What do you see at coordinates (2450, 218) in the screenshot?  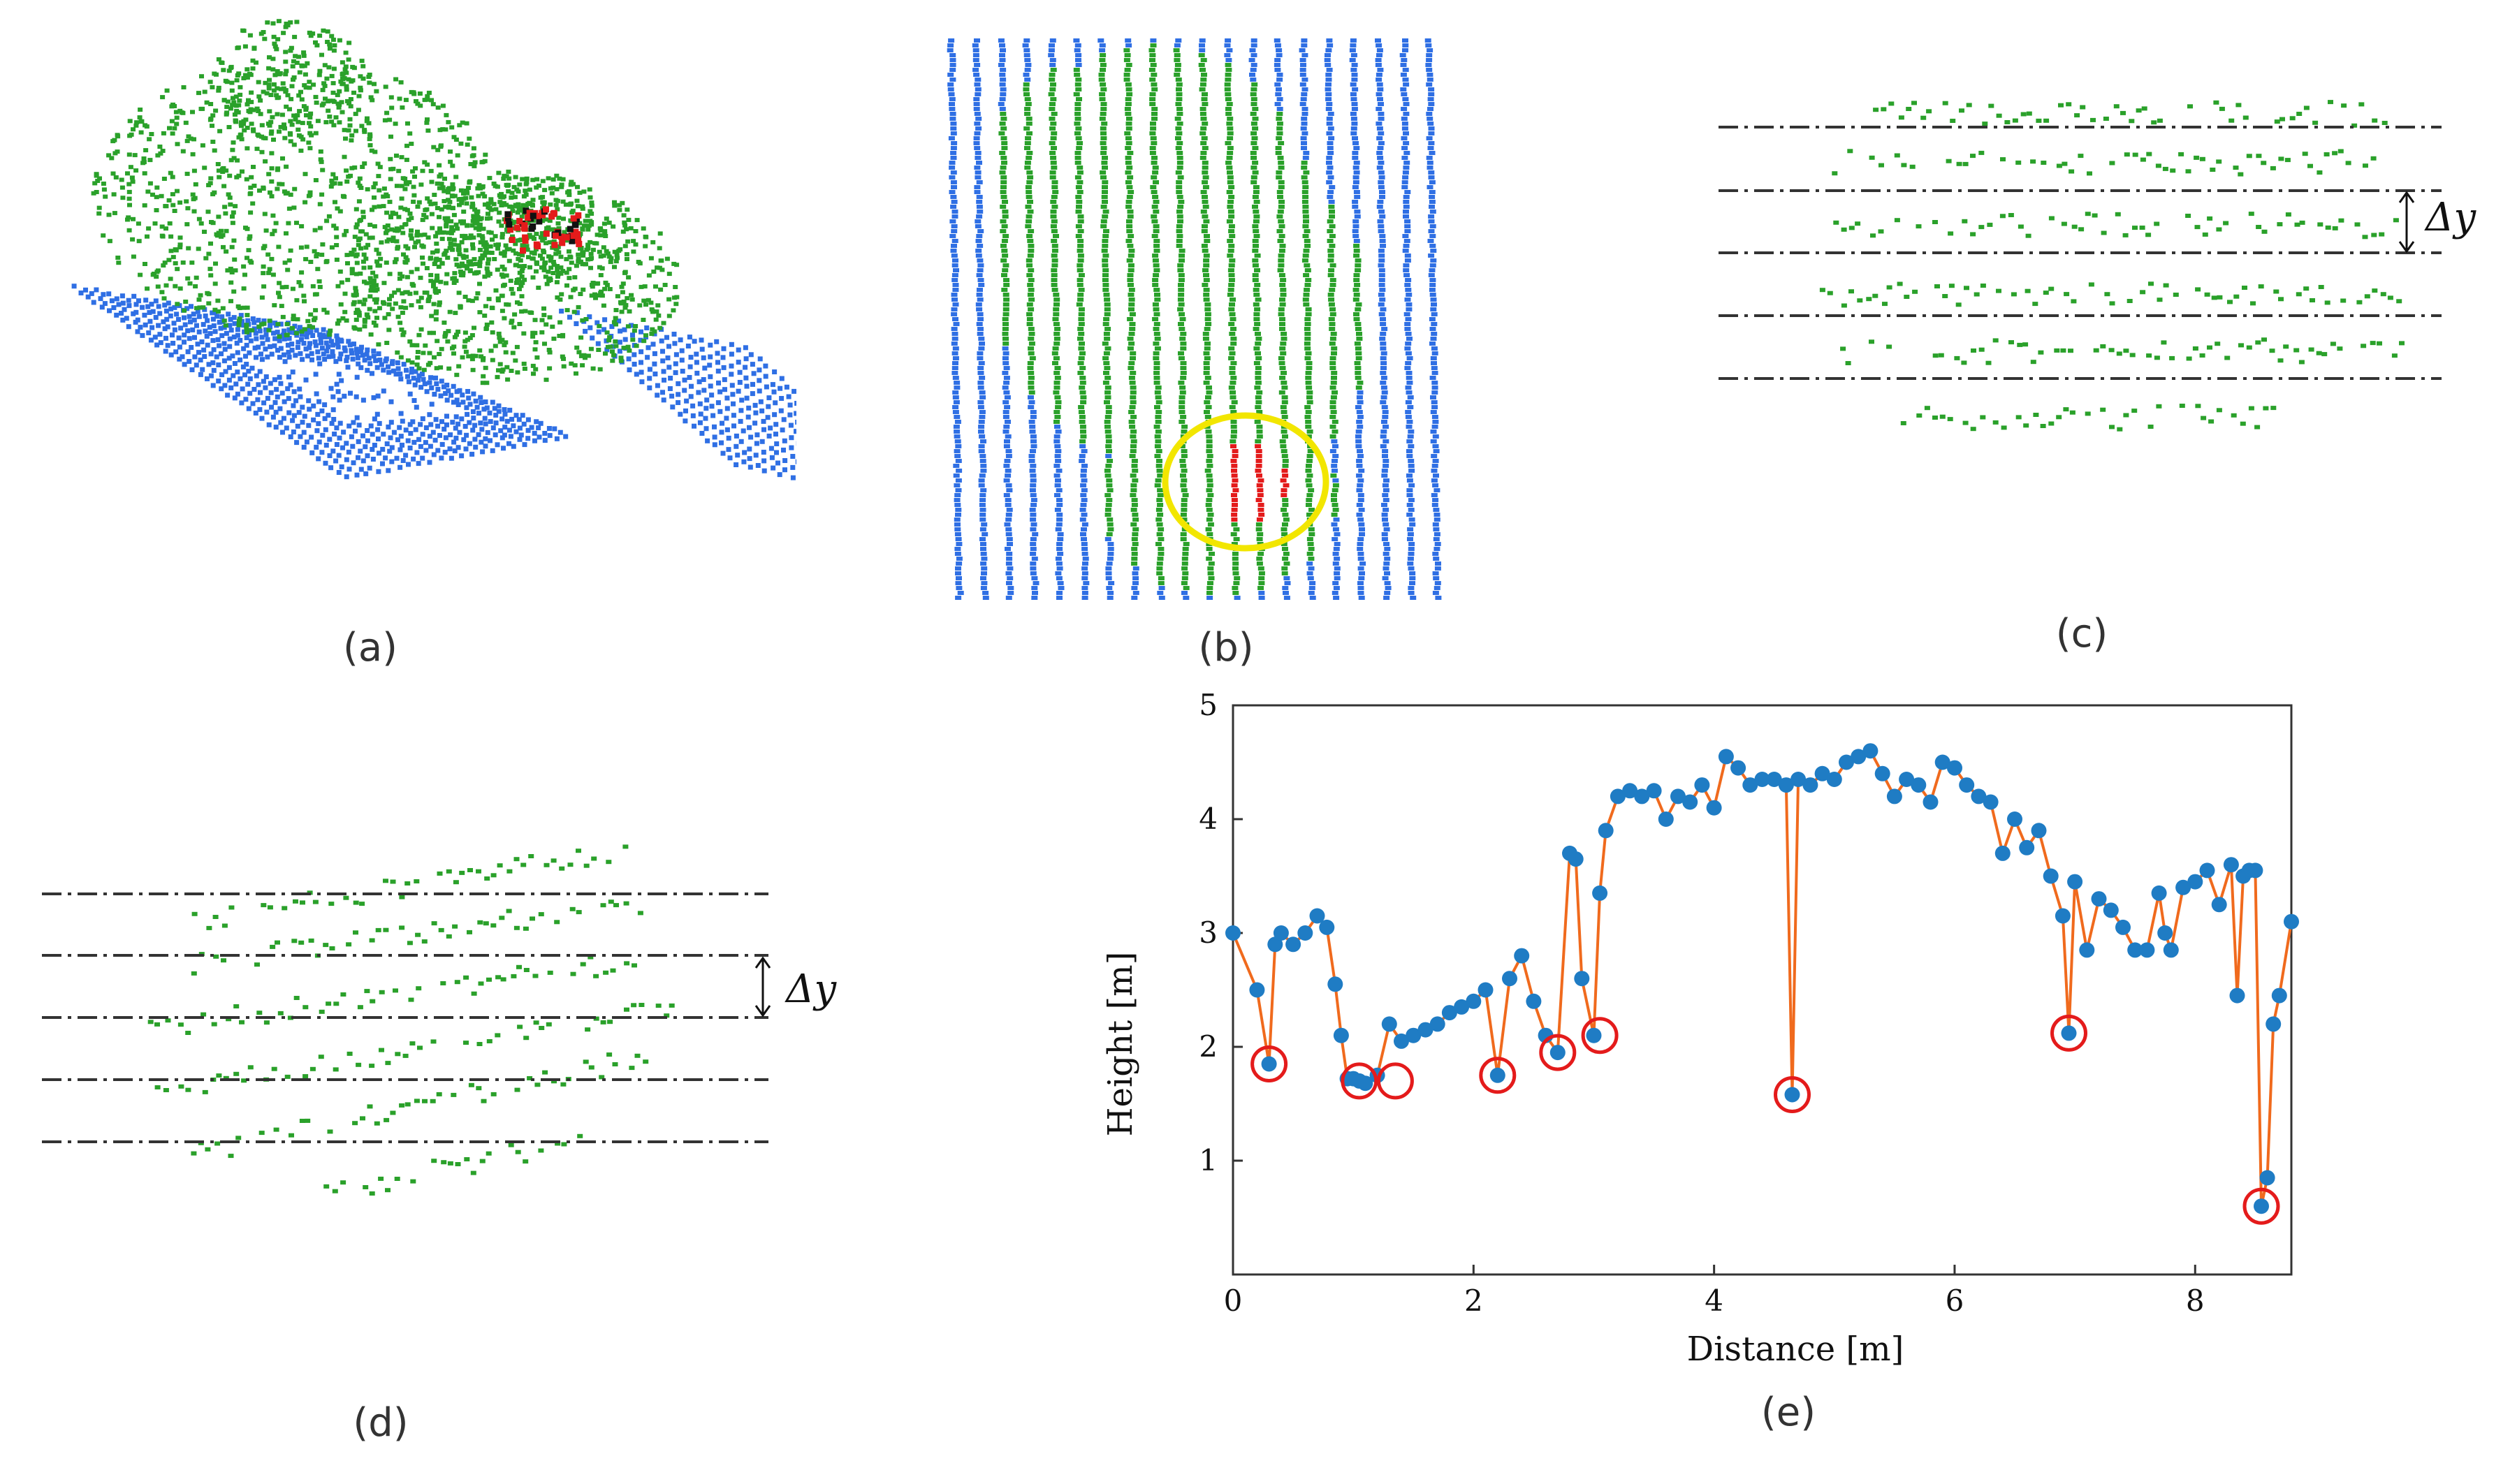 I see `delta-y-label-c: Δy` at bounding box center [2450, 218].